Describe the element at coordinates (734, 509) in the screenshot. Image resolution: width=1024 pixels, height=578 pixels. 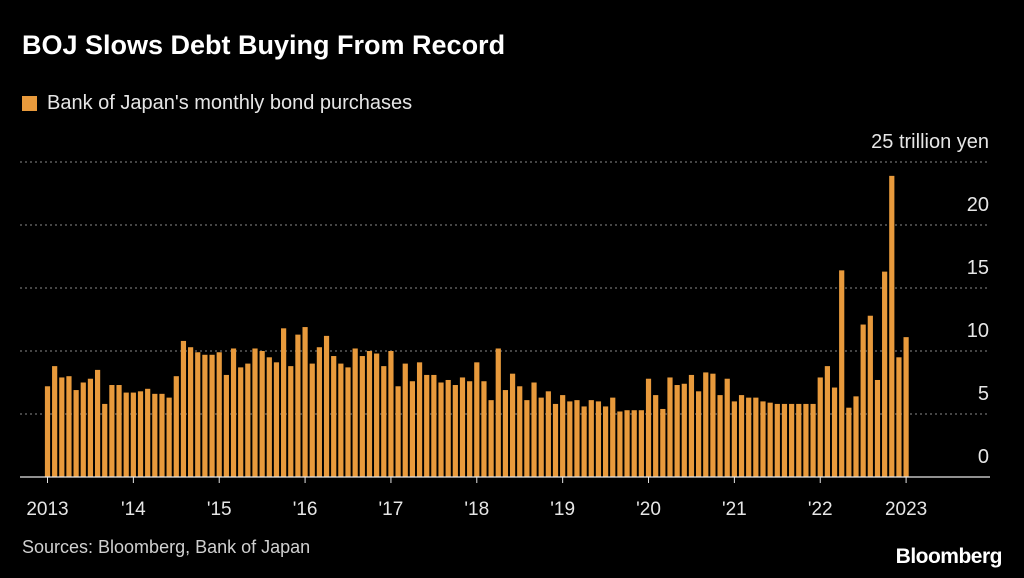
I see `x-tick-label: '21` at that location.